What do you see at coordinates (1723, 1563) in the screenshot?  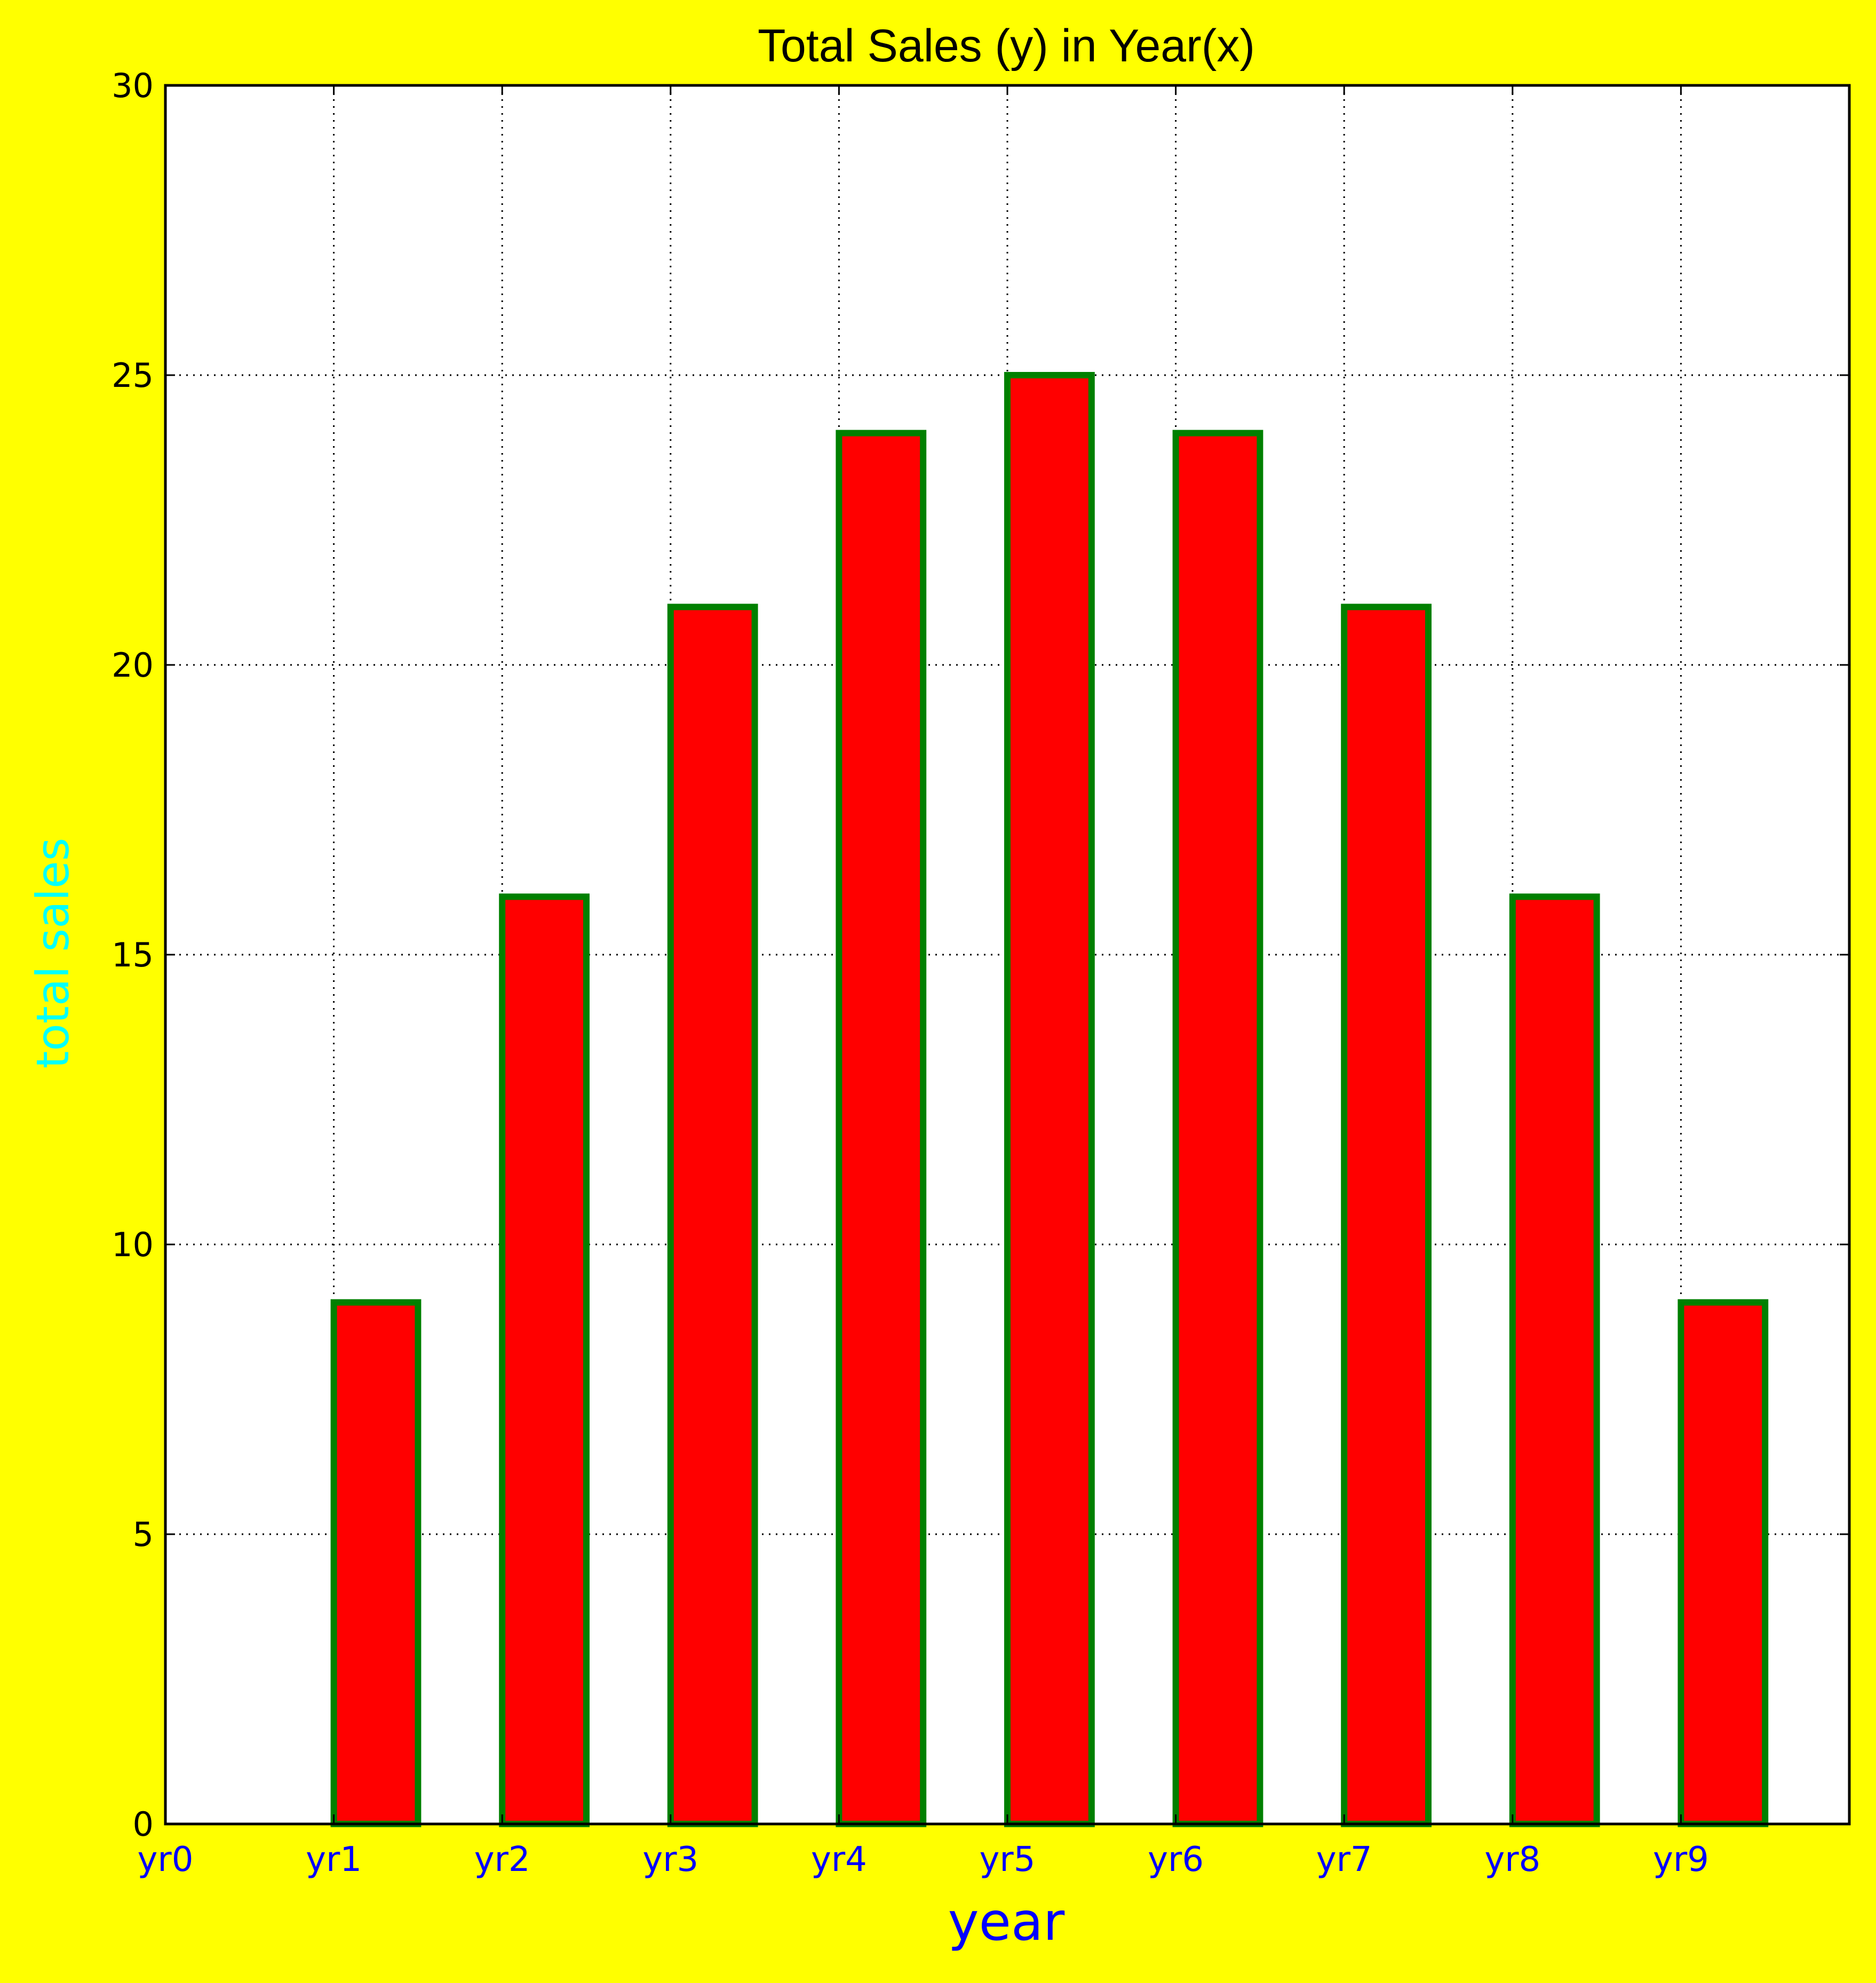 I see `bar-yr9` at bounding box center [1723, 1563].